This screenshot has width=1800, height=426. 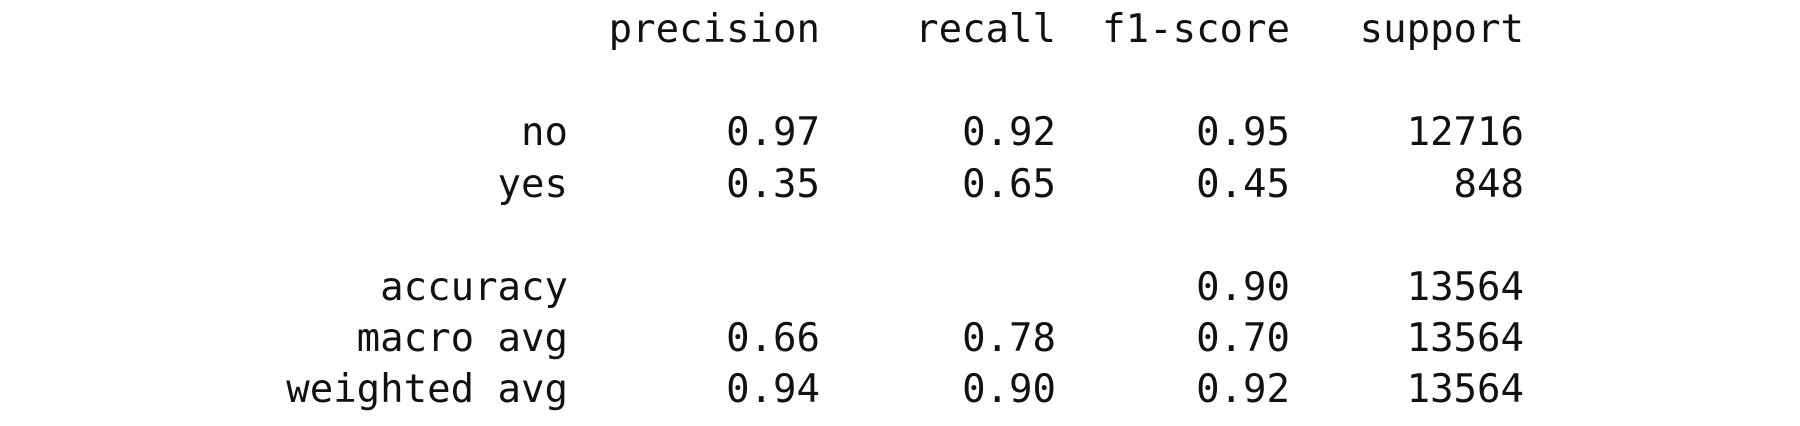 I want to click on summary-row-weighted-avg: weighted avg 0.94 0.90 0.92 13564, so click(x=900, y=390).